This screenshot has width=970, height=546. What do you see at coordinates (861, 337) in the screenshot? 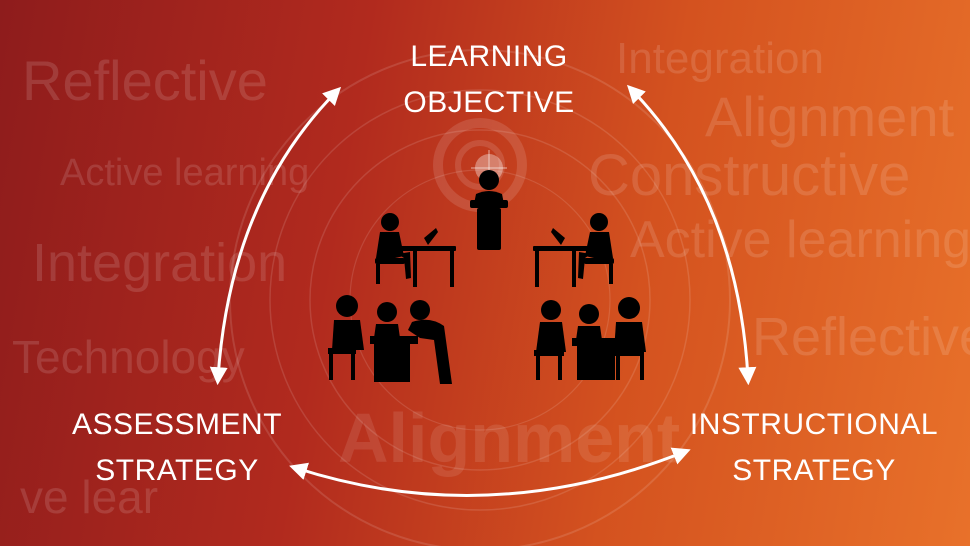
I see `bg-word: Reflective` at bounding box center [861, 337].